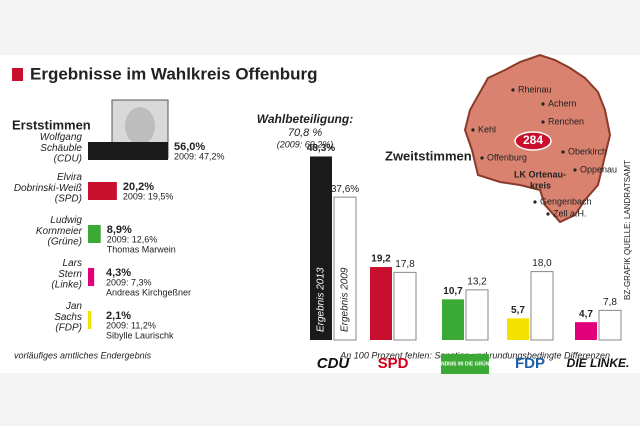 This screenshot has height=426, width=640. What do you see at coordinates (381, 259) in the screenshot?
I see `value-label: 19,2` at bounding box center [381, 259].